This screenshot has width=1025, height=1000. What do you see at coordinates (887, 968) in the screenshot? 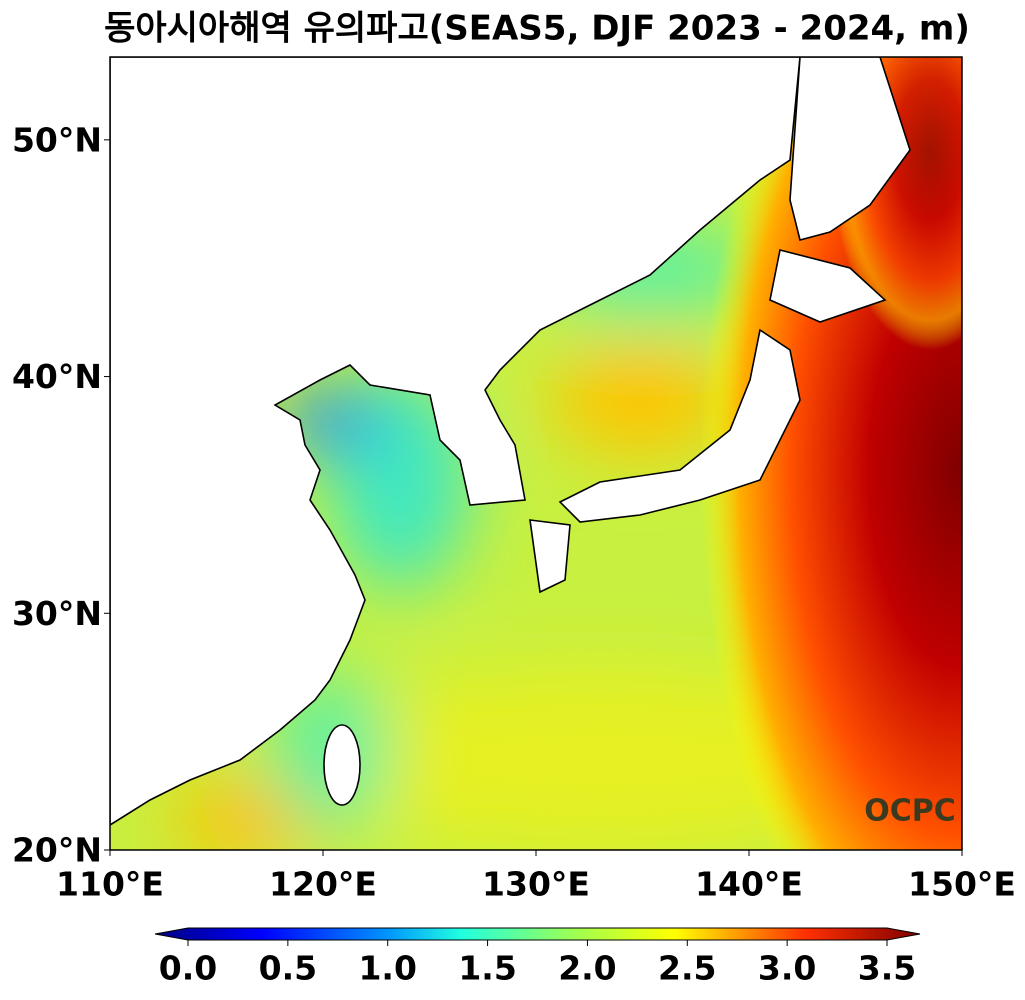
I see `colorbar-tick-label: 3.5` at bounding box center [887, 968].